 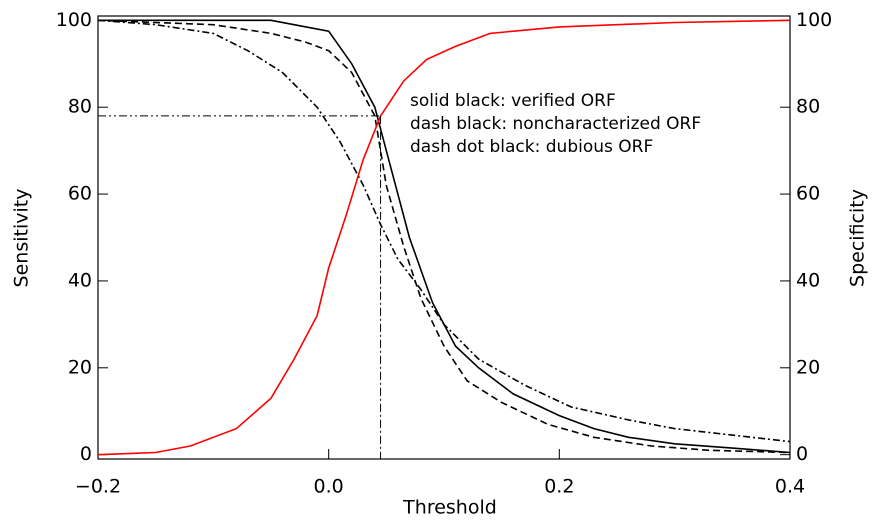 What do you see at coordinates (98, 487) in the screenshot?
I see `x-tick-label: −0.2` at bounding box center [98, 487].